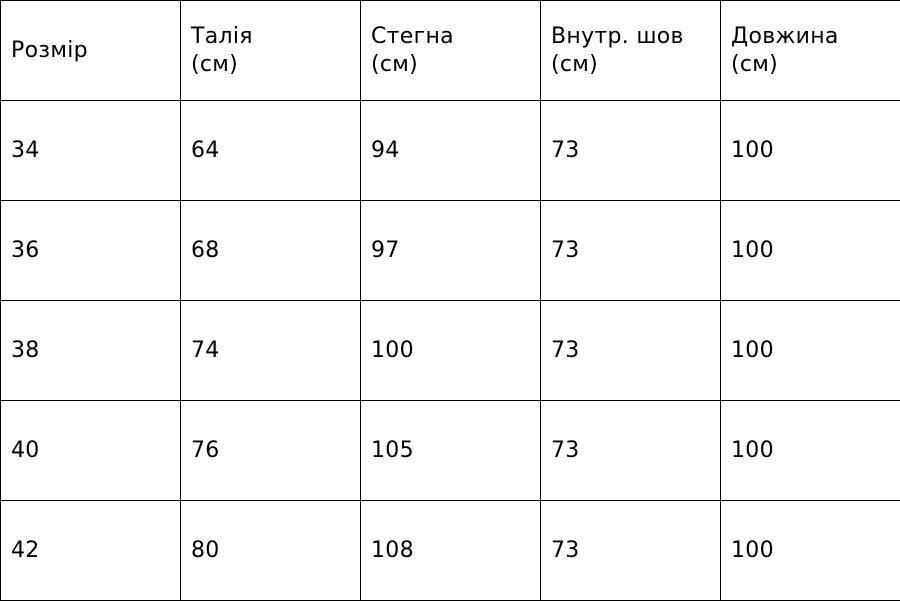  What do you see at coordinates (630, 37) in the screenshot?
I see `header-label-line: Внутр. шов` at bounding box center [630, 37].